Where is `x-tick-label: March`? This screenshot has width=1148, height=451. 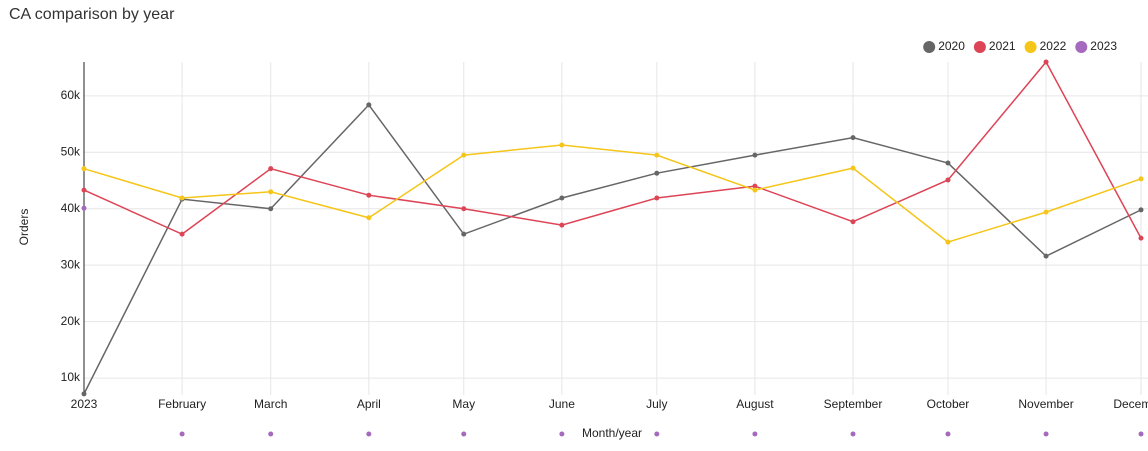 x-tick-label: March is located at coordinates (270, 404).